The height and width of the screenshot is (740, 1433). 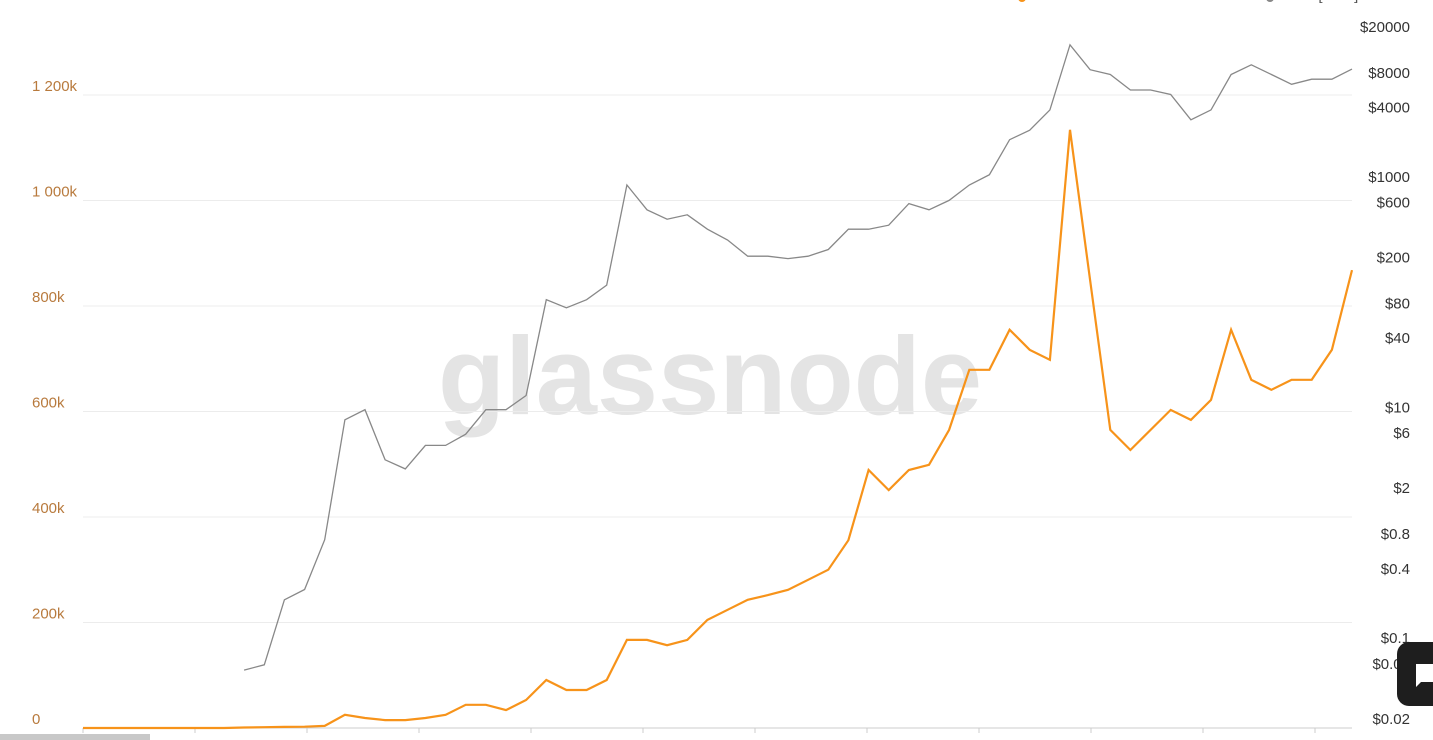 I want to click on chat-button, so click(x=1415, y=674).